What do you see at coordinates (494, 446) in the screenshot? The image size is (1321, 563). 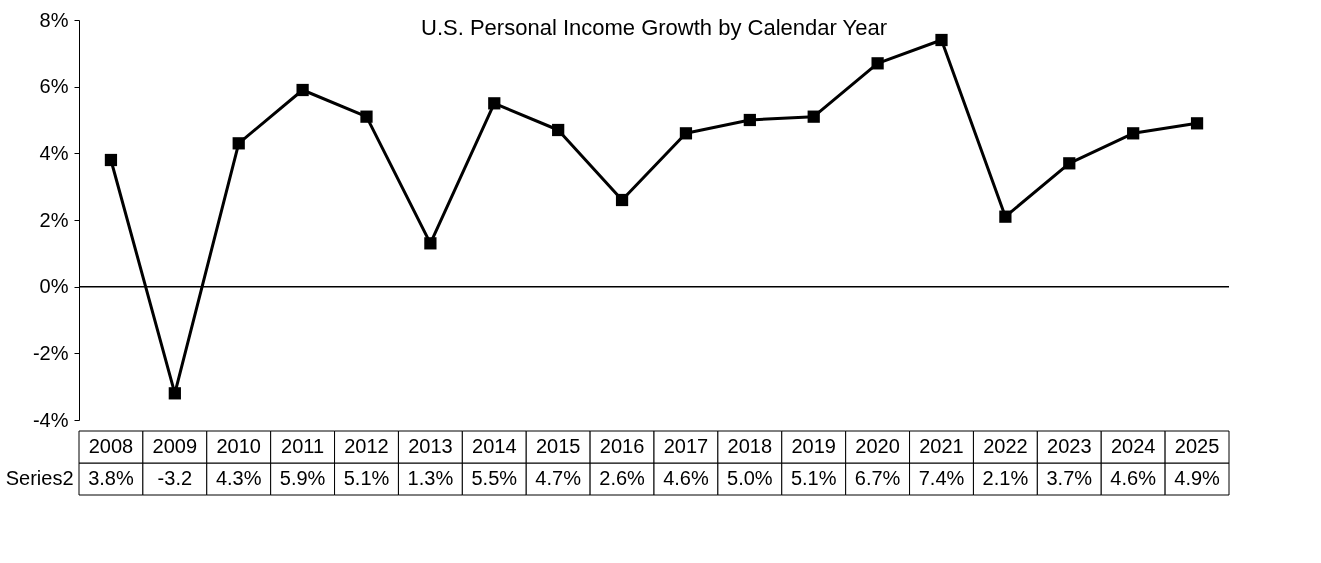 I see `x-tick-label: 2014` at bounding box center [494, 446].